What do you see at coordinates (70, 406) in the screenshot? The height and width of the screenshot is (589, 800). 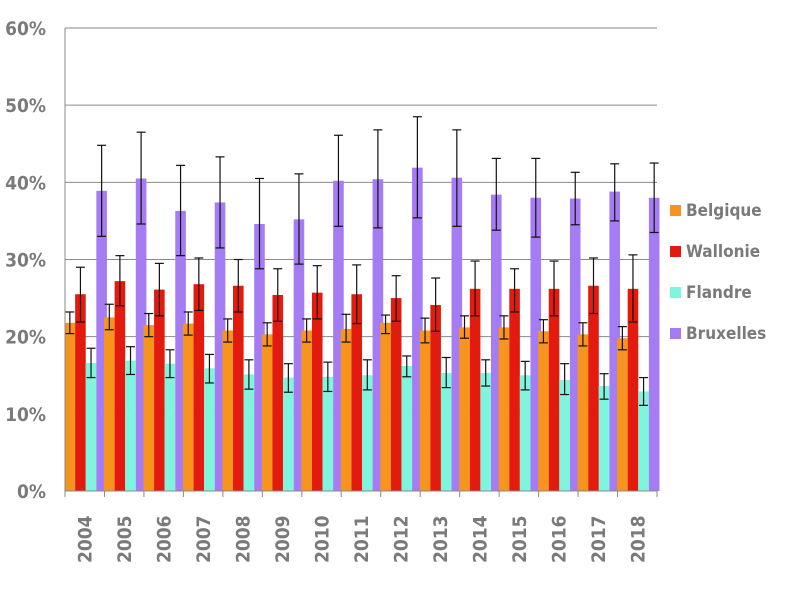 I see `bar-belgique-2004` at bounding box center [70, 406].